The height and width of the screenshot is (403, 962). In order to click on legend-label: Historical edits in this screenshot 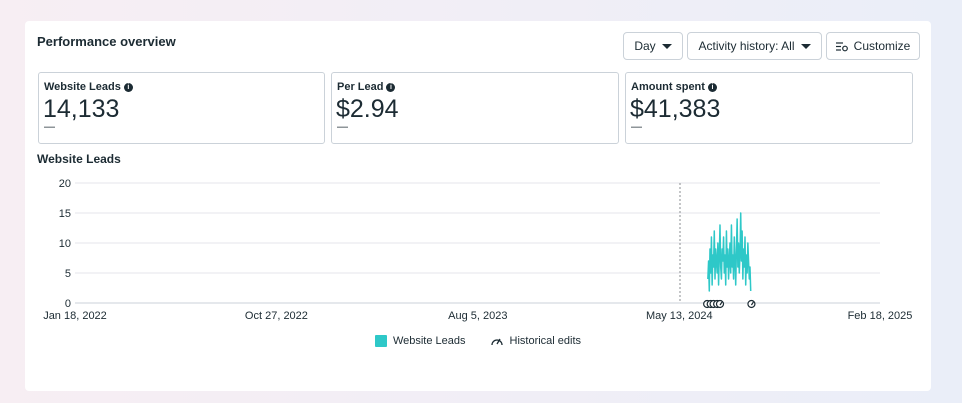, I will do `click(545, 341)`.